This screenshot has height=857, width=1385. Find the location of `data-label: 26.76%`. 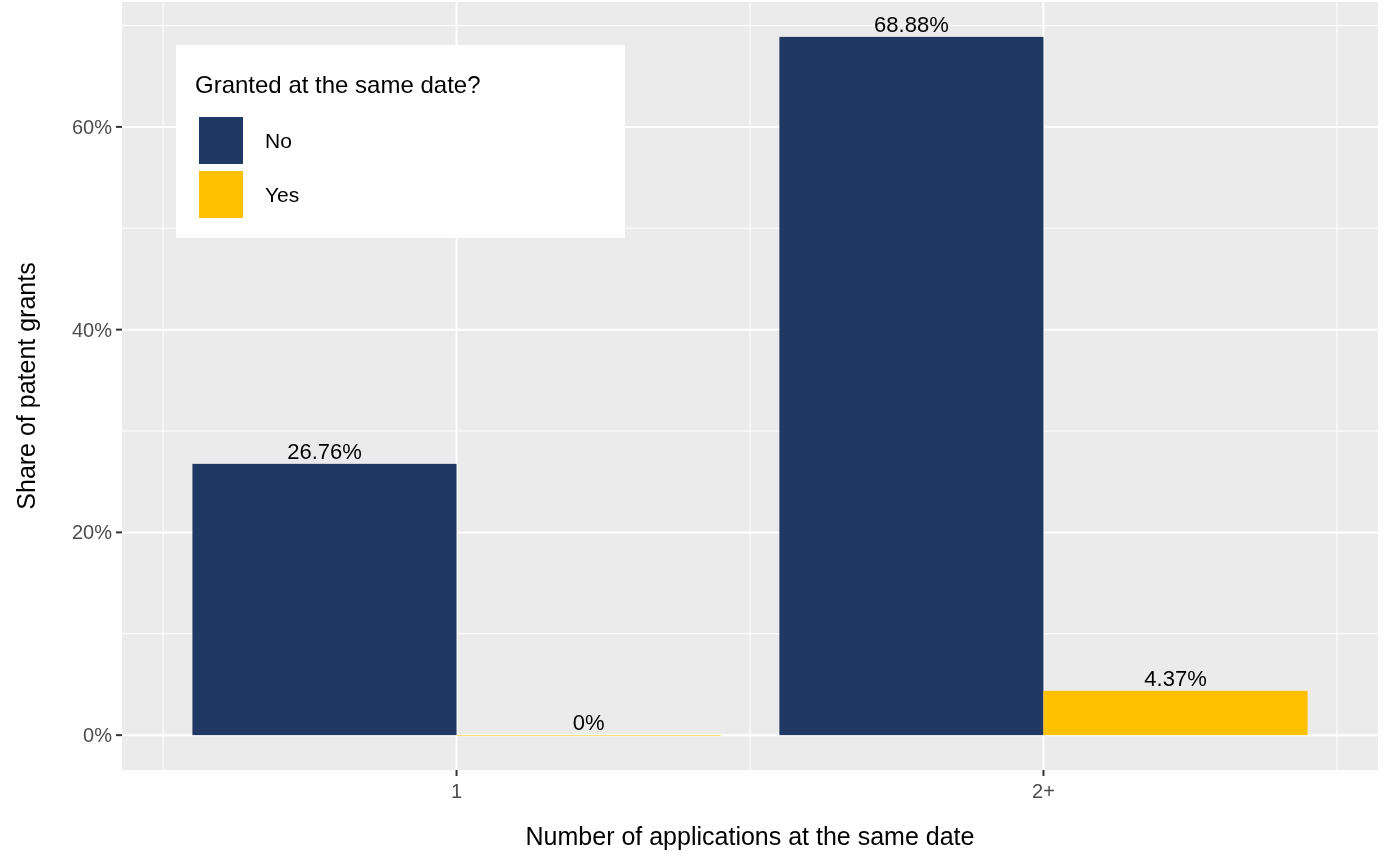

data-label: 26.76% is located at coordinates (324, 451).